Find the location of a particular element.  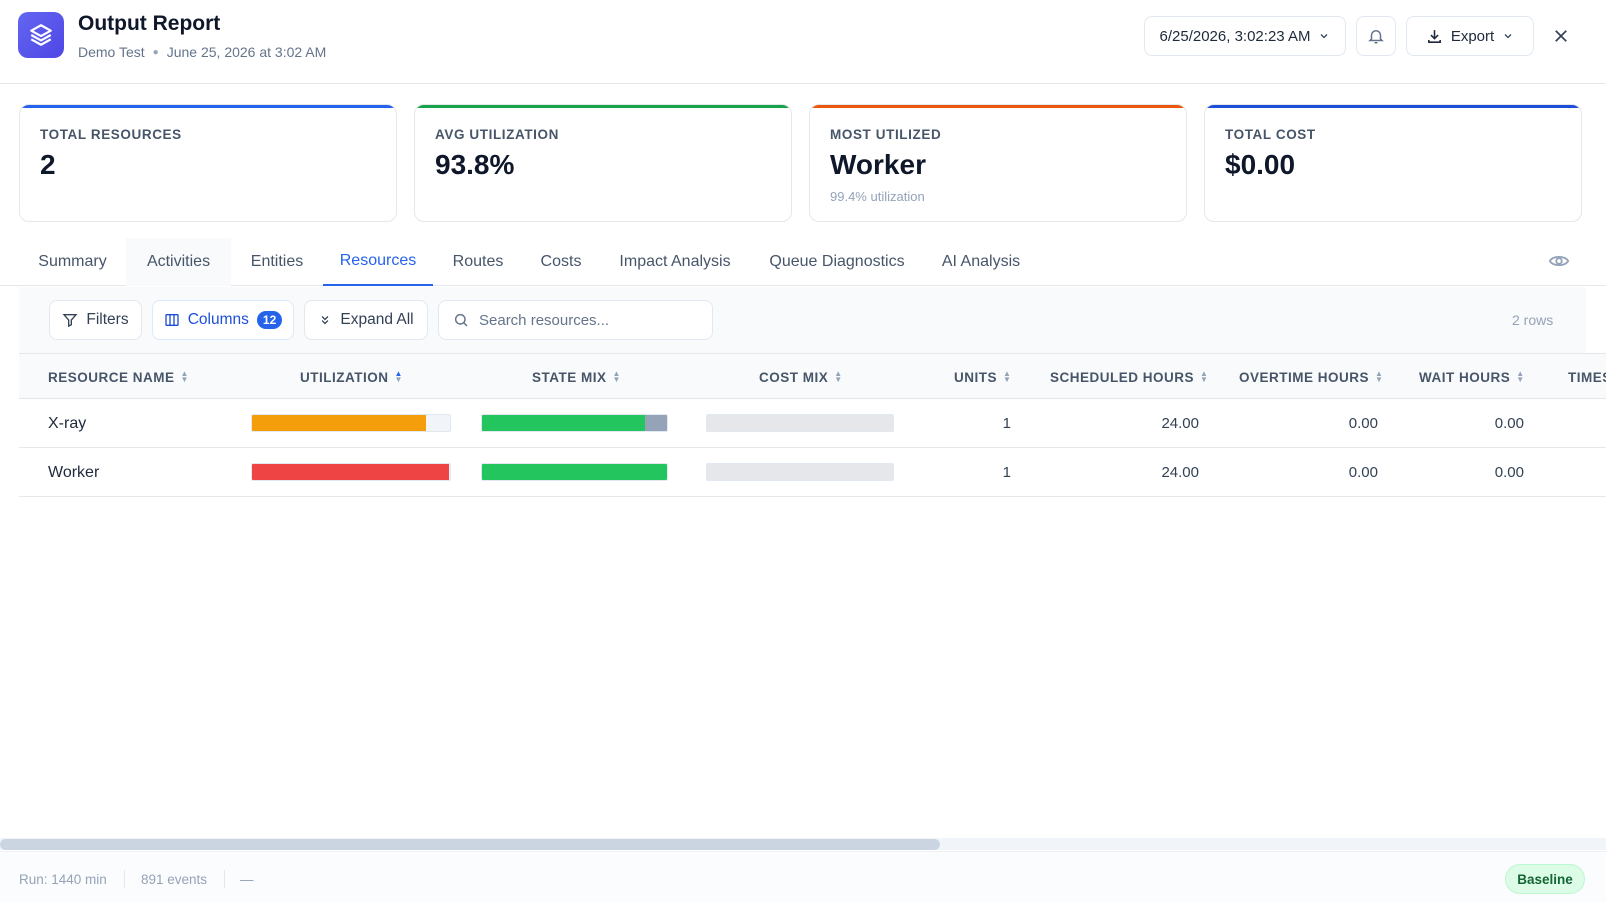

kpi-label: MOST UTILIZED is located at coordinates (886, 134).